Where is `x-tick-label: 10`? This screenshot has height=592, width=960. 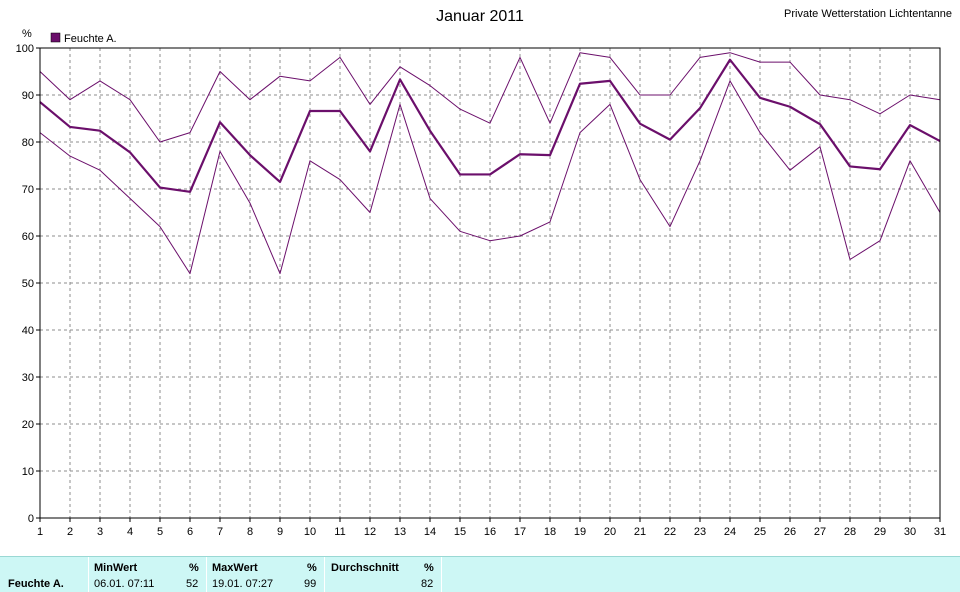
x-tick-label: 10 is located at coordinates (310, 532).